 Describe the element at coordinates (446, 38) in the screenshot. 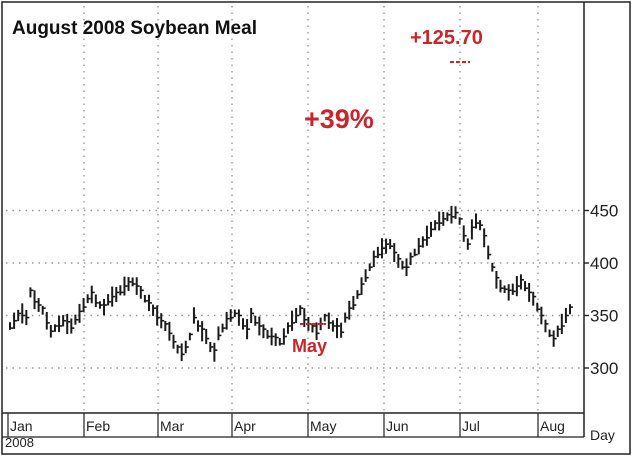

I see `high-change-label: +125.70` at that location.